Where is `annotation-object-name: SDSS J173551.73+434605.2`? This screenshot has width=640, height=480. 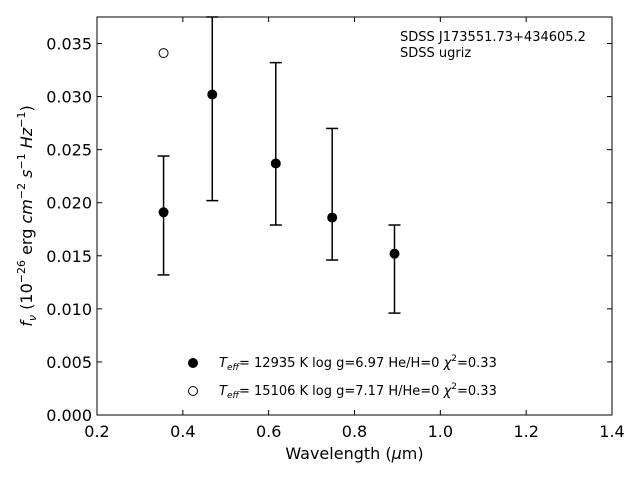
annotation-object-name: SDSS J173551.73+434605.2 is located at coordinates (493, 37).